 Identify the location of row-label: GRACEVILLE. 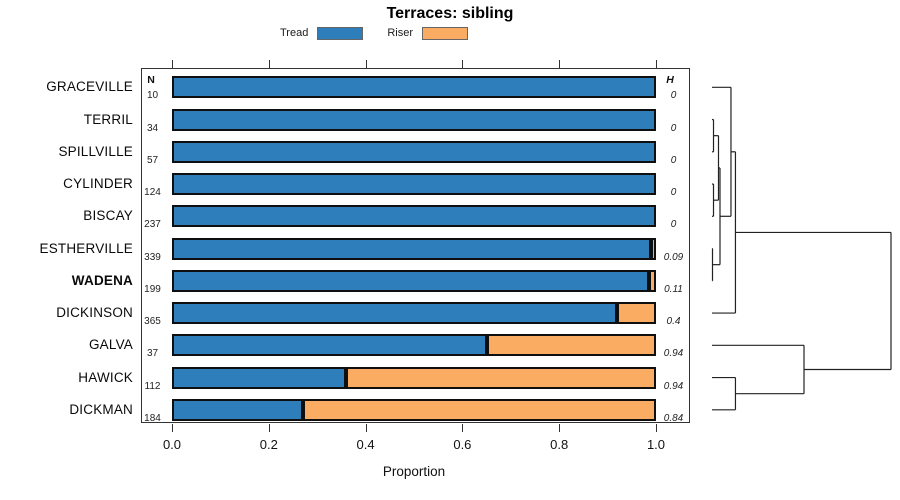
(89, 87).